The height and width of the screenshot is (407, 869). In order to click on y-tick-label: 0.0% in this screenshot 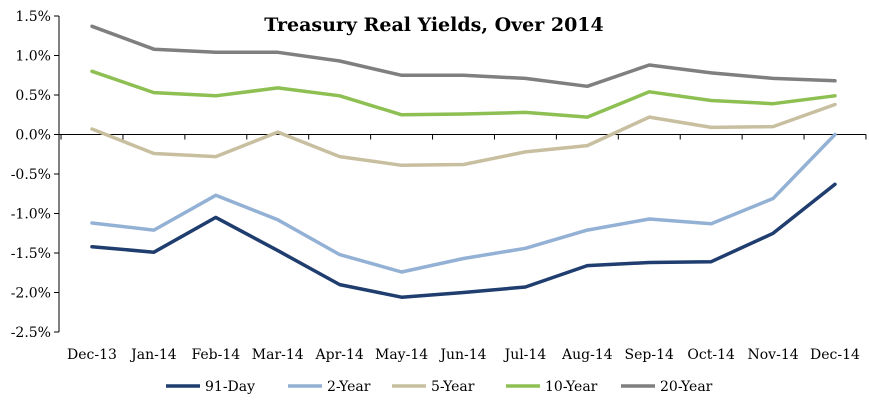, I will do `click(33, 136)`.